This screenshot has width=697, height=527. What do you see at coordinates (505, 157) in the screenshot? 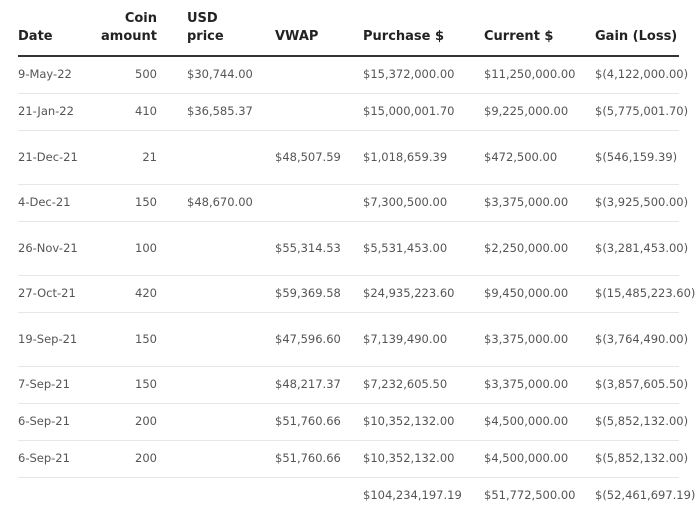
I see `cell-current: $472,500.00` at bounding box center [505, 157].